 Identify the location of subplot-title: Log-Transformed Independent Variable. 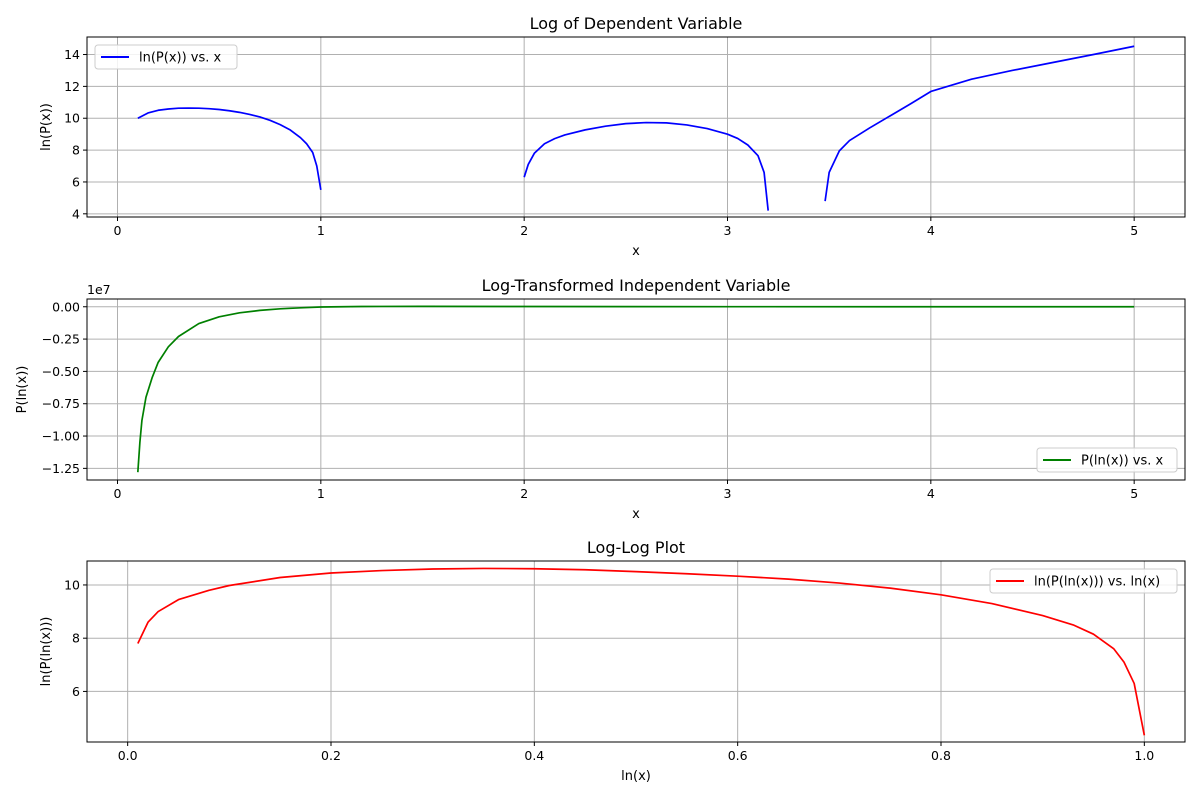
(636, 285).